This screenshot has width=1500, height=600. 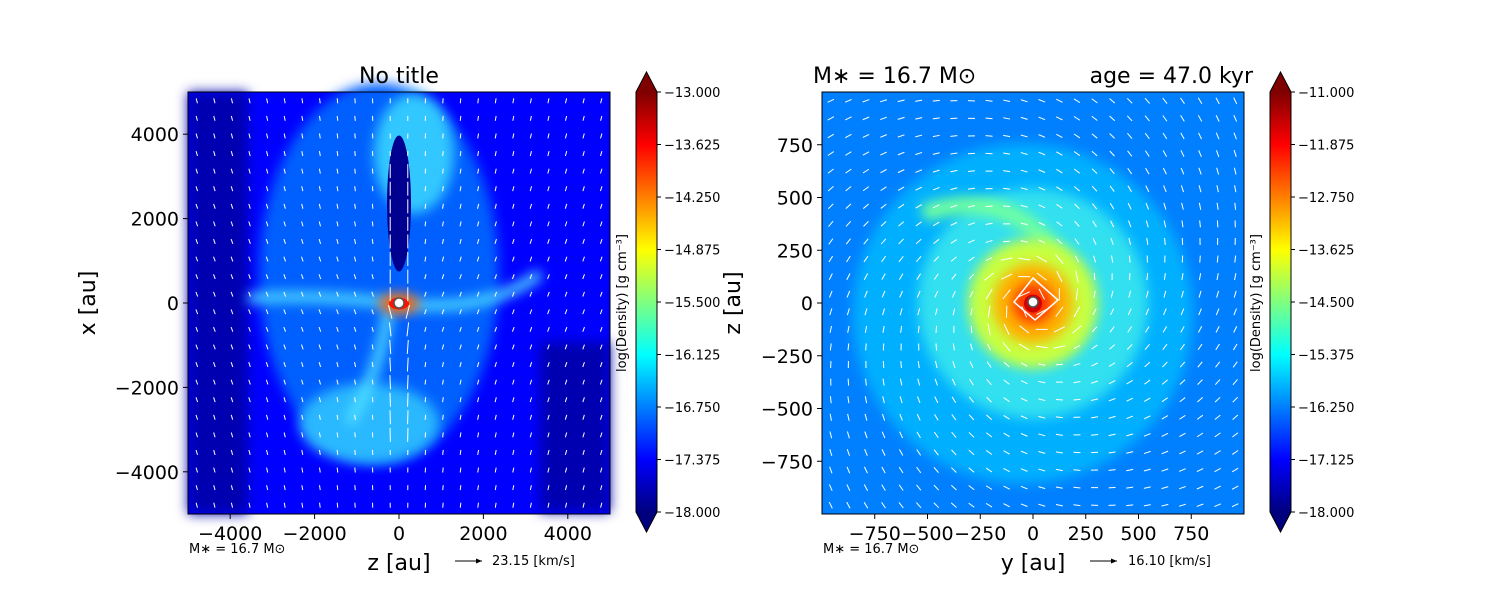 I want to click on y-tick-label: 0, so click(x=173, y=304).